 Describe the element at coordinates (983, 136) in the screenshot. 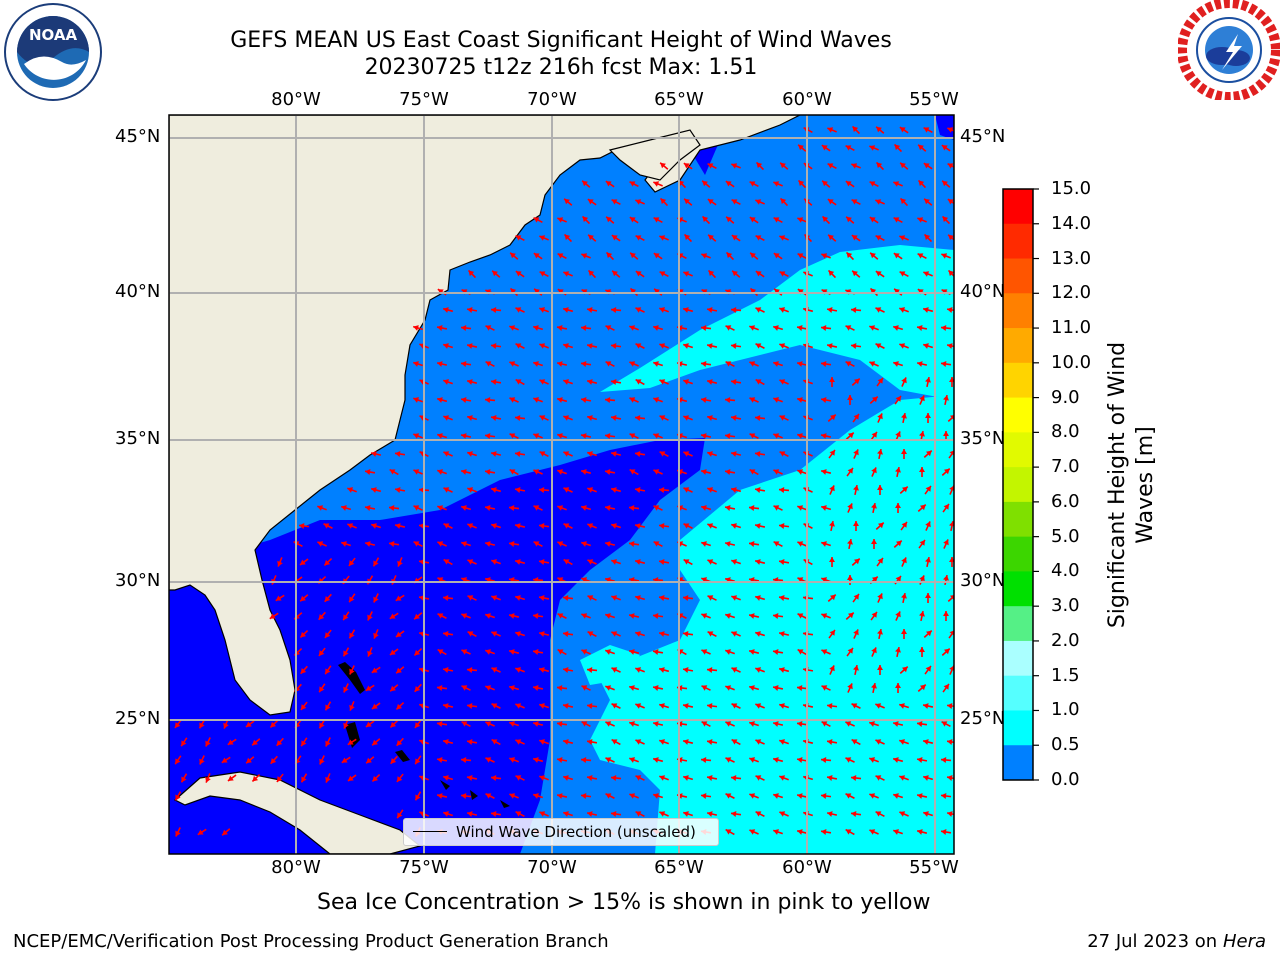

I see `lat-label-right-45n: 45°N` at that location.